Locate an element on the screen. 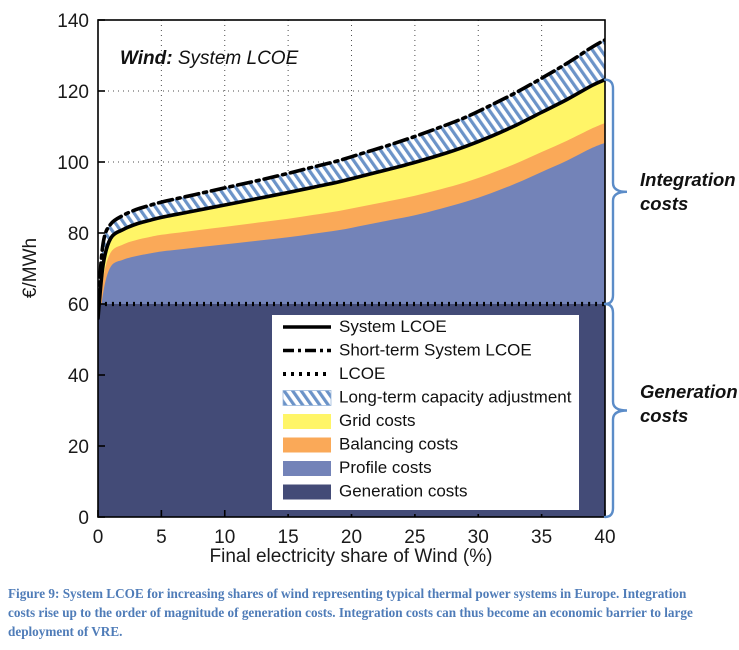 This screenshot has height=650, width=739. legend-item: LCOE is located at coordinates (334, 373).